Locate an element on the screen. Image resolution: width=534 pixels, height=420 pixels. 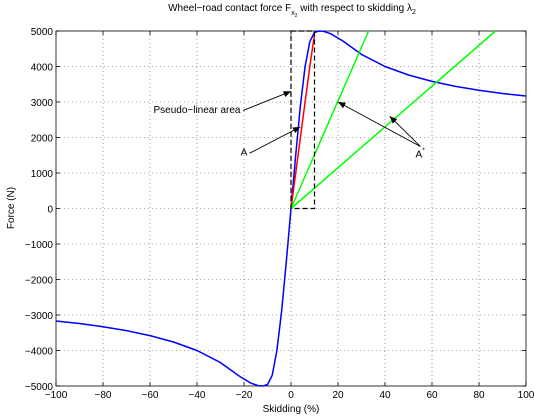
highlight-box is located at coordinates (303, 120).